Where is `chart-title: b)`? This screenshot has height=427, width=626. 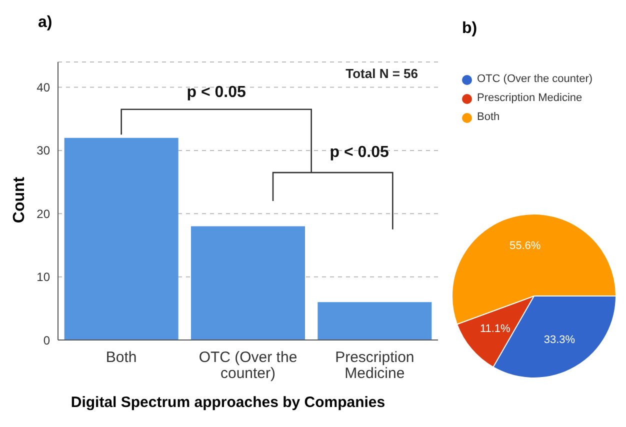 chart-title: b) is located at coordinates (470, 29).